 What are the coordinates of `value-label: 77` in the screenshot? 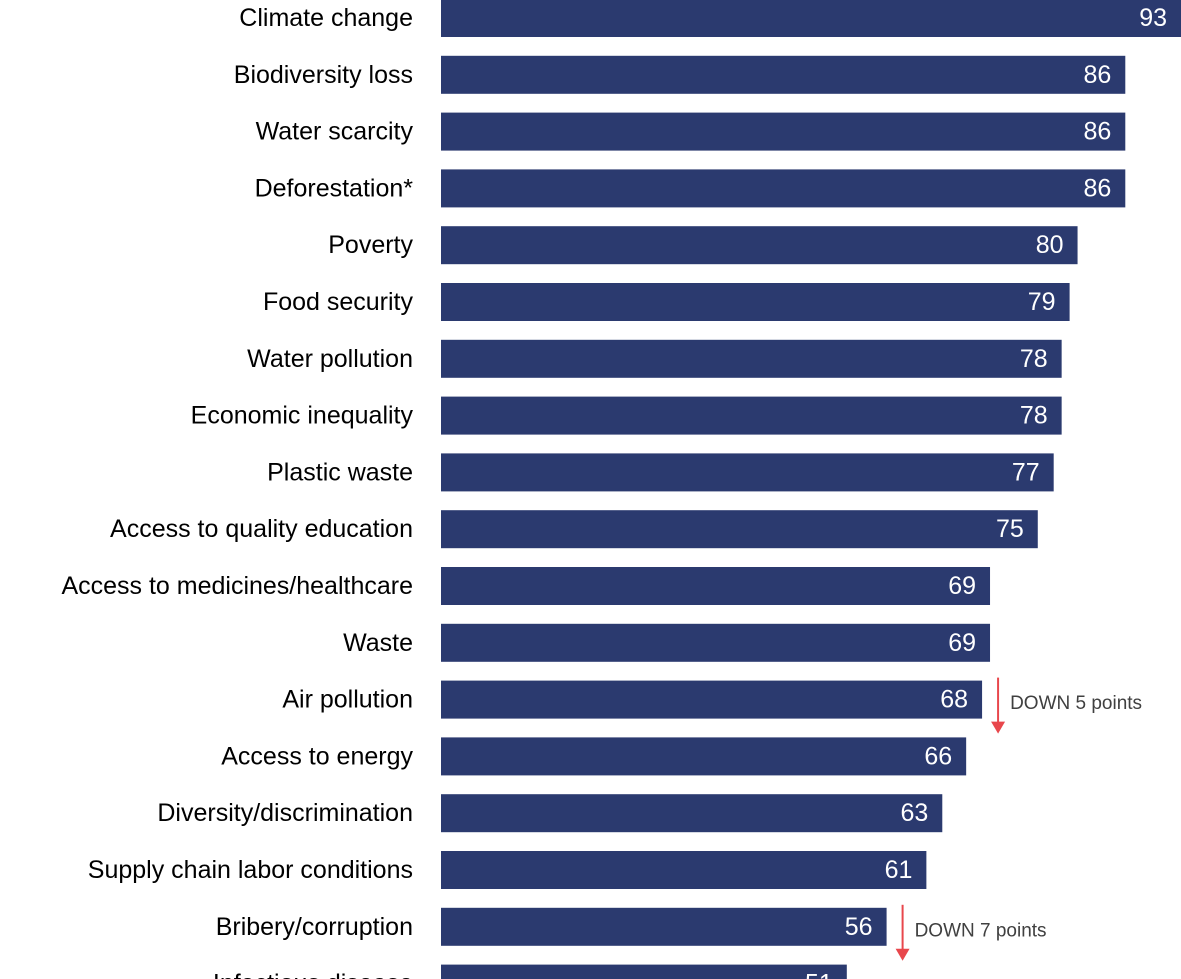 It's located at (1026, 472).